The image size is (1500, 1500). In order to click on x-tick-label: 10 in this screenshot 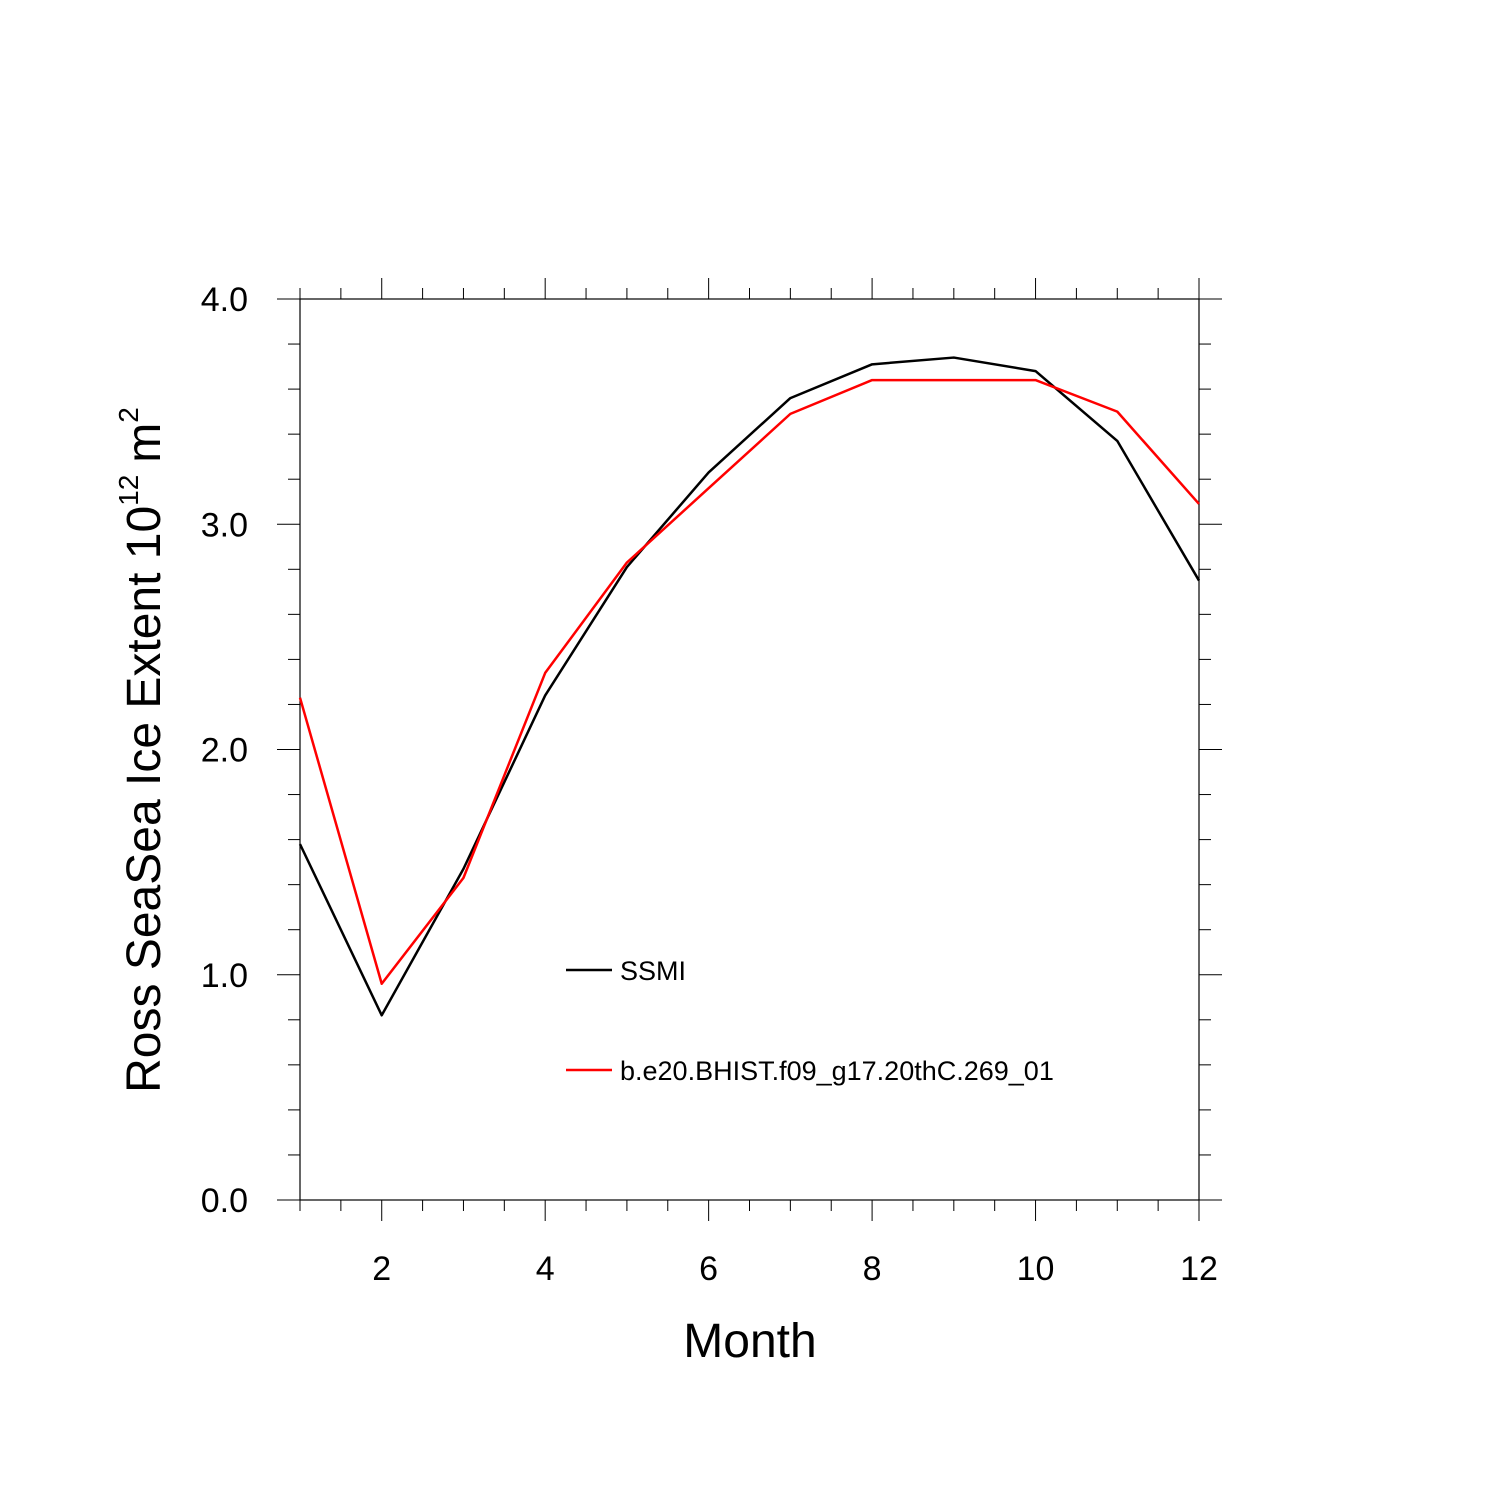, I will do `click(1036, 1269)`.